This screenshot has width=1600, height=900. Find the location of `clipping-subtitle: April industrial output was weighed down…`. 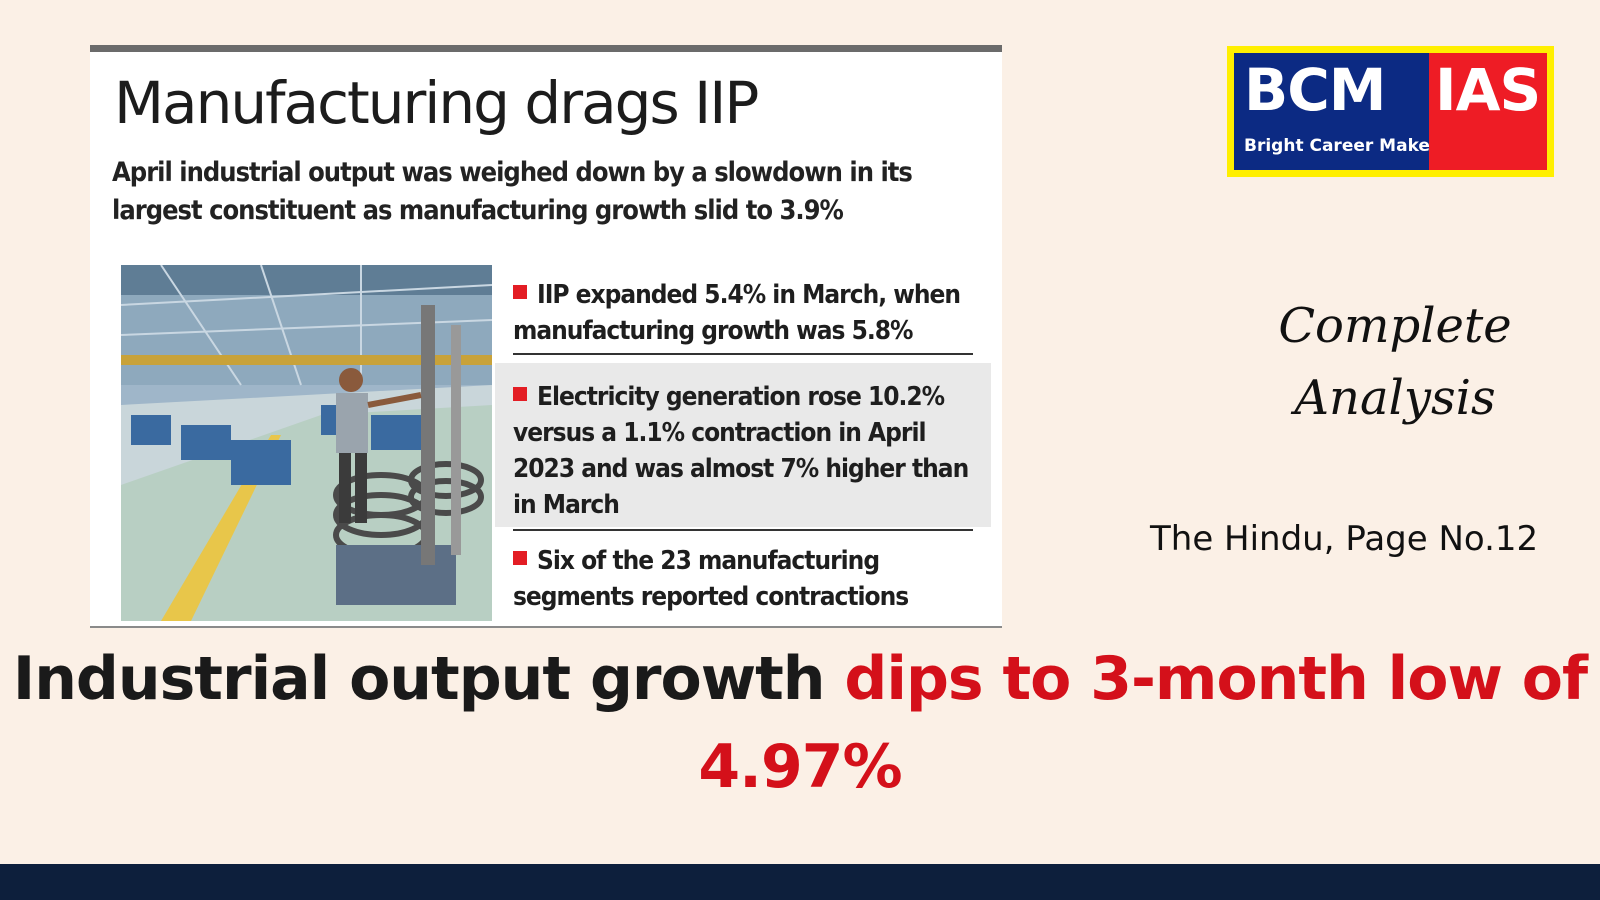

clipping-subtitle: April industrial output was weighed down… is located at coordinates (512, 191).